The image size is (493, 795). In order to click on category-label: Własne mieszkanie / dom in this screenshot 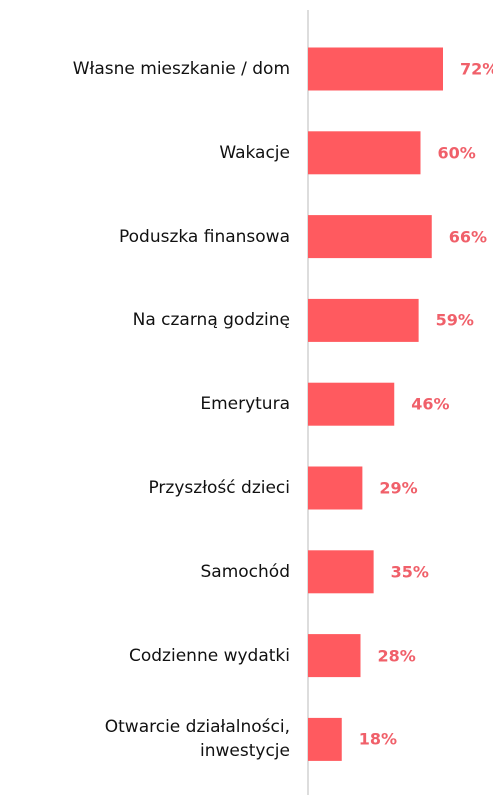, I will do `click(181, 69)`.